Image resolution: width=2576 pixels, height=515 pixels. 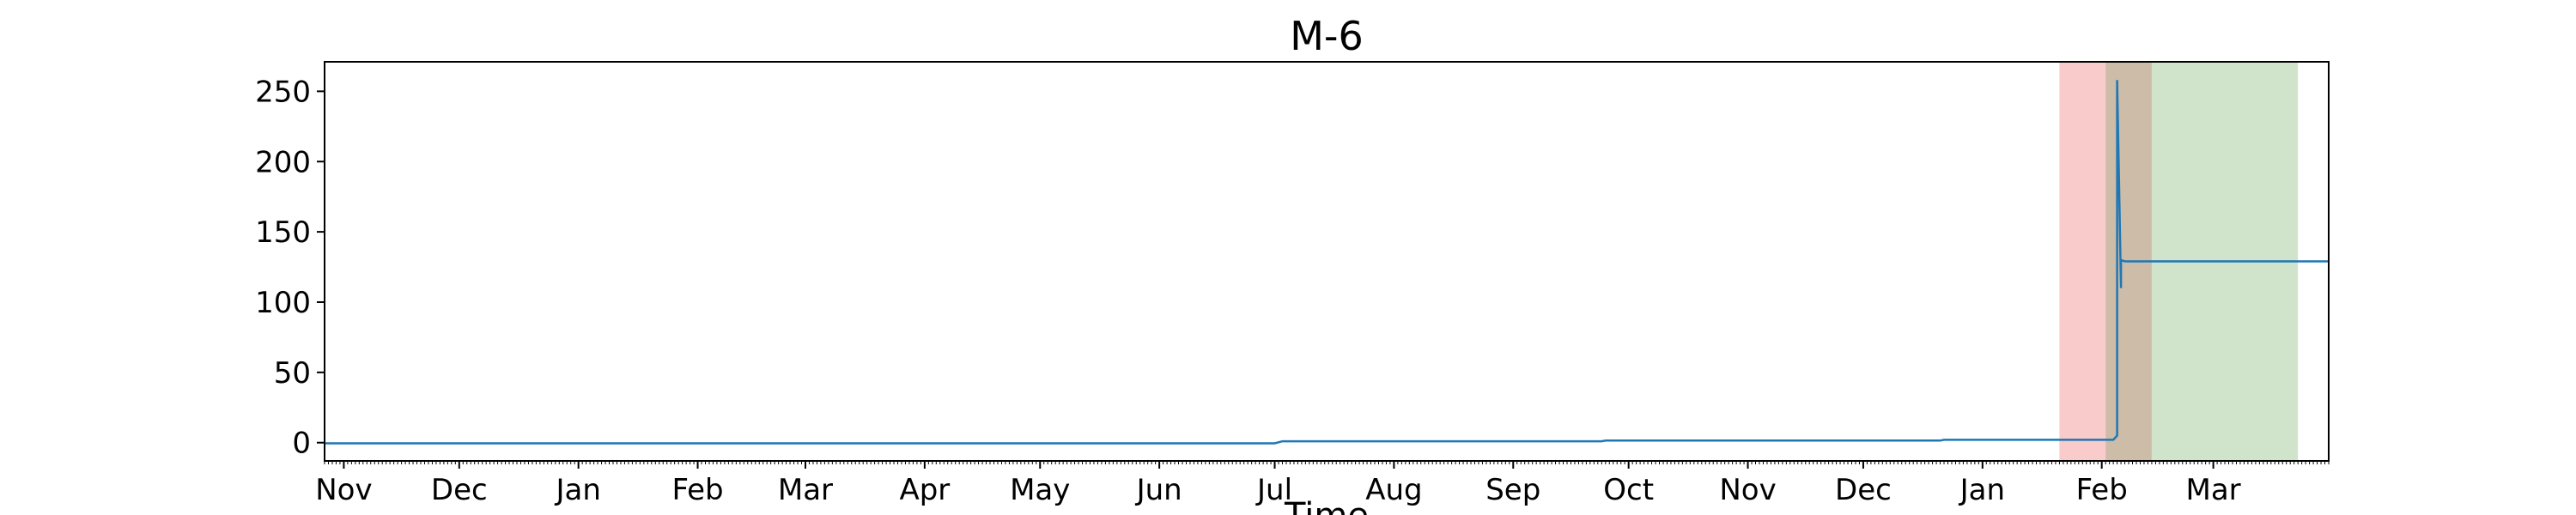 I want to click on y-tick-label-1: 50, so click(x=292, y=373).